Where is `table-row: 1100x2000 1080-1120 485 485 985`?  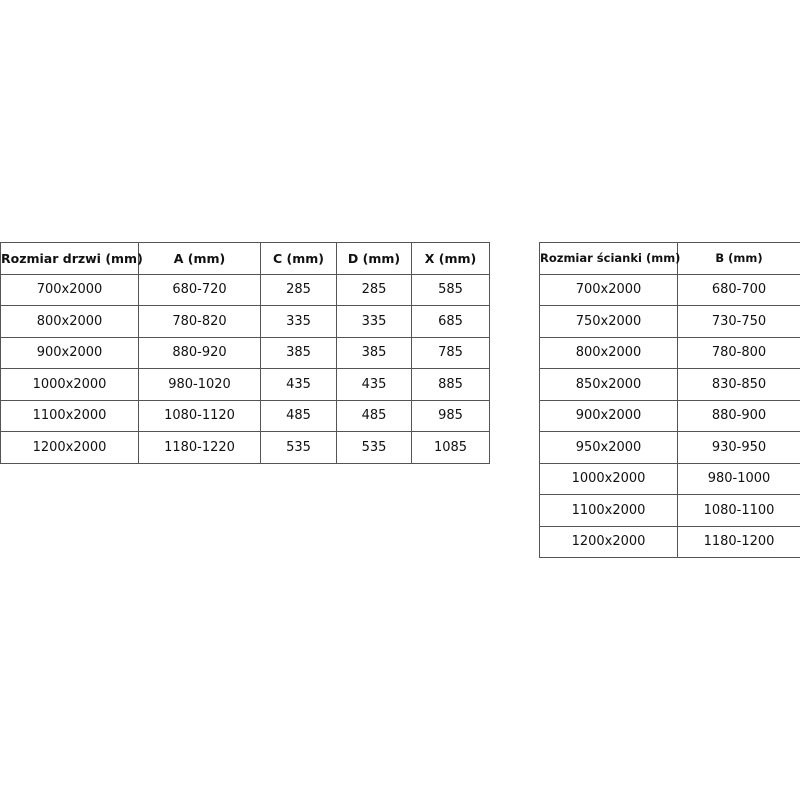 table-row: 1100x2000 1080-1120 485 485 985 is located at coordinates (245, 415).